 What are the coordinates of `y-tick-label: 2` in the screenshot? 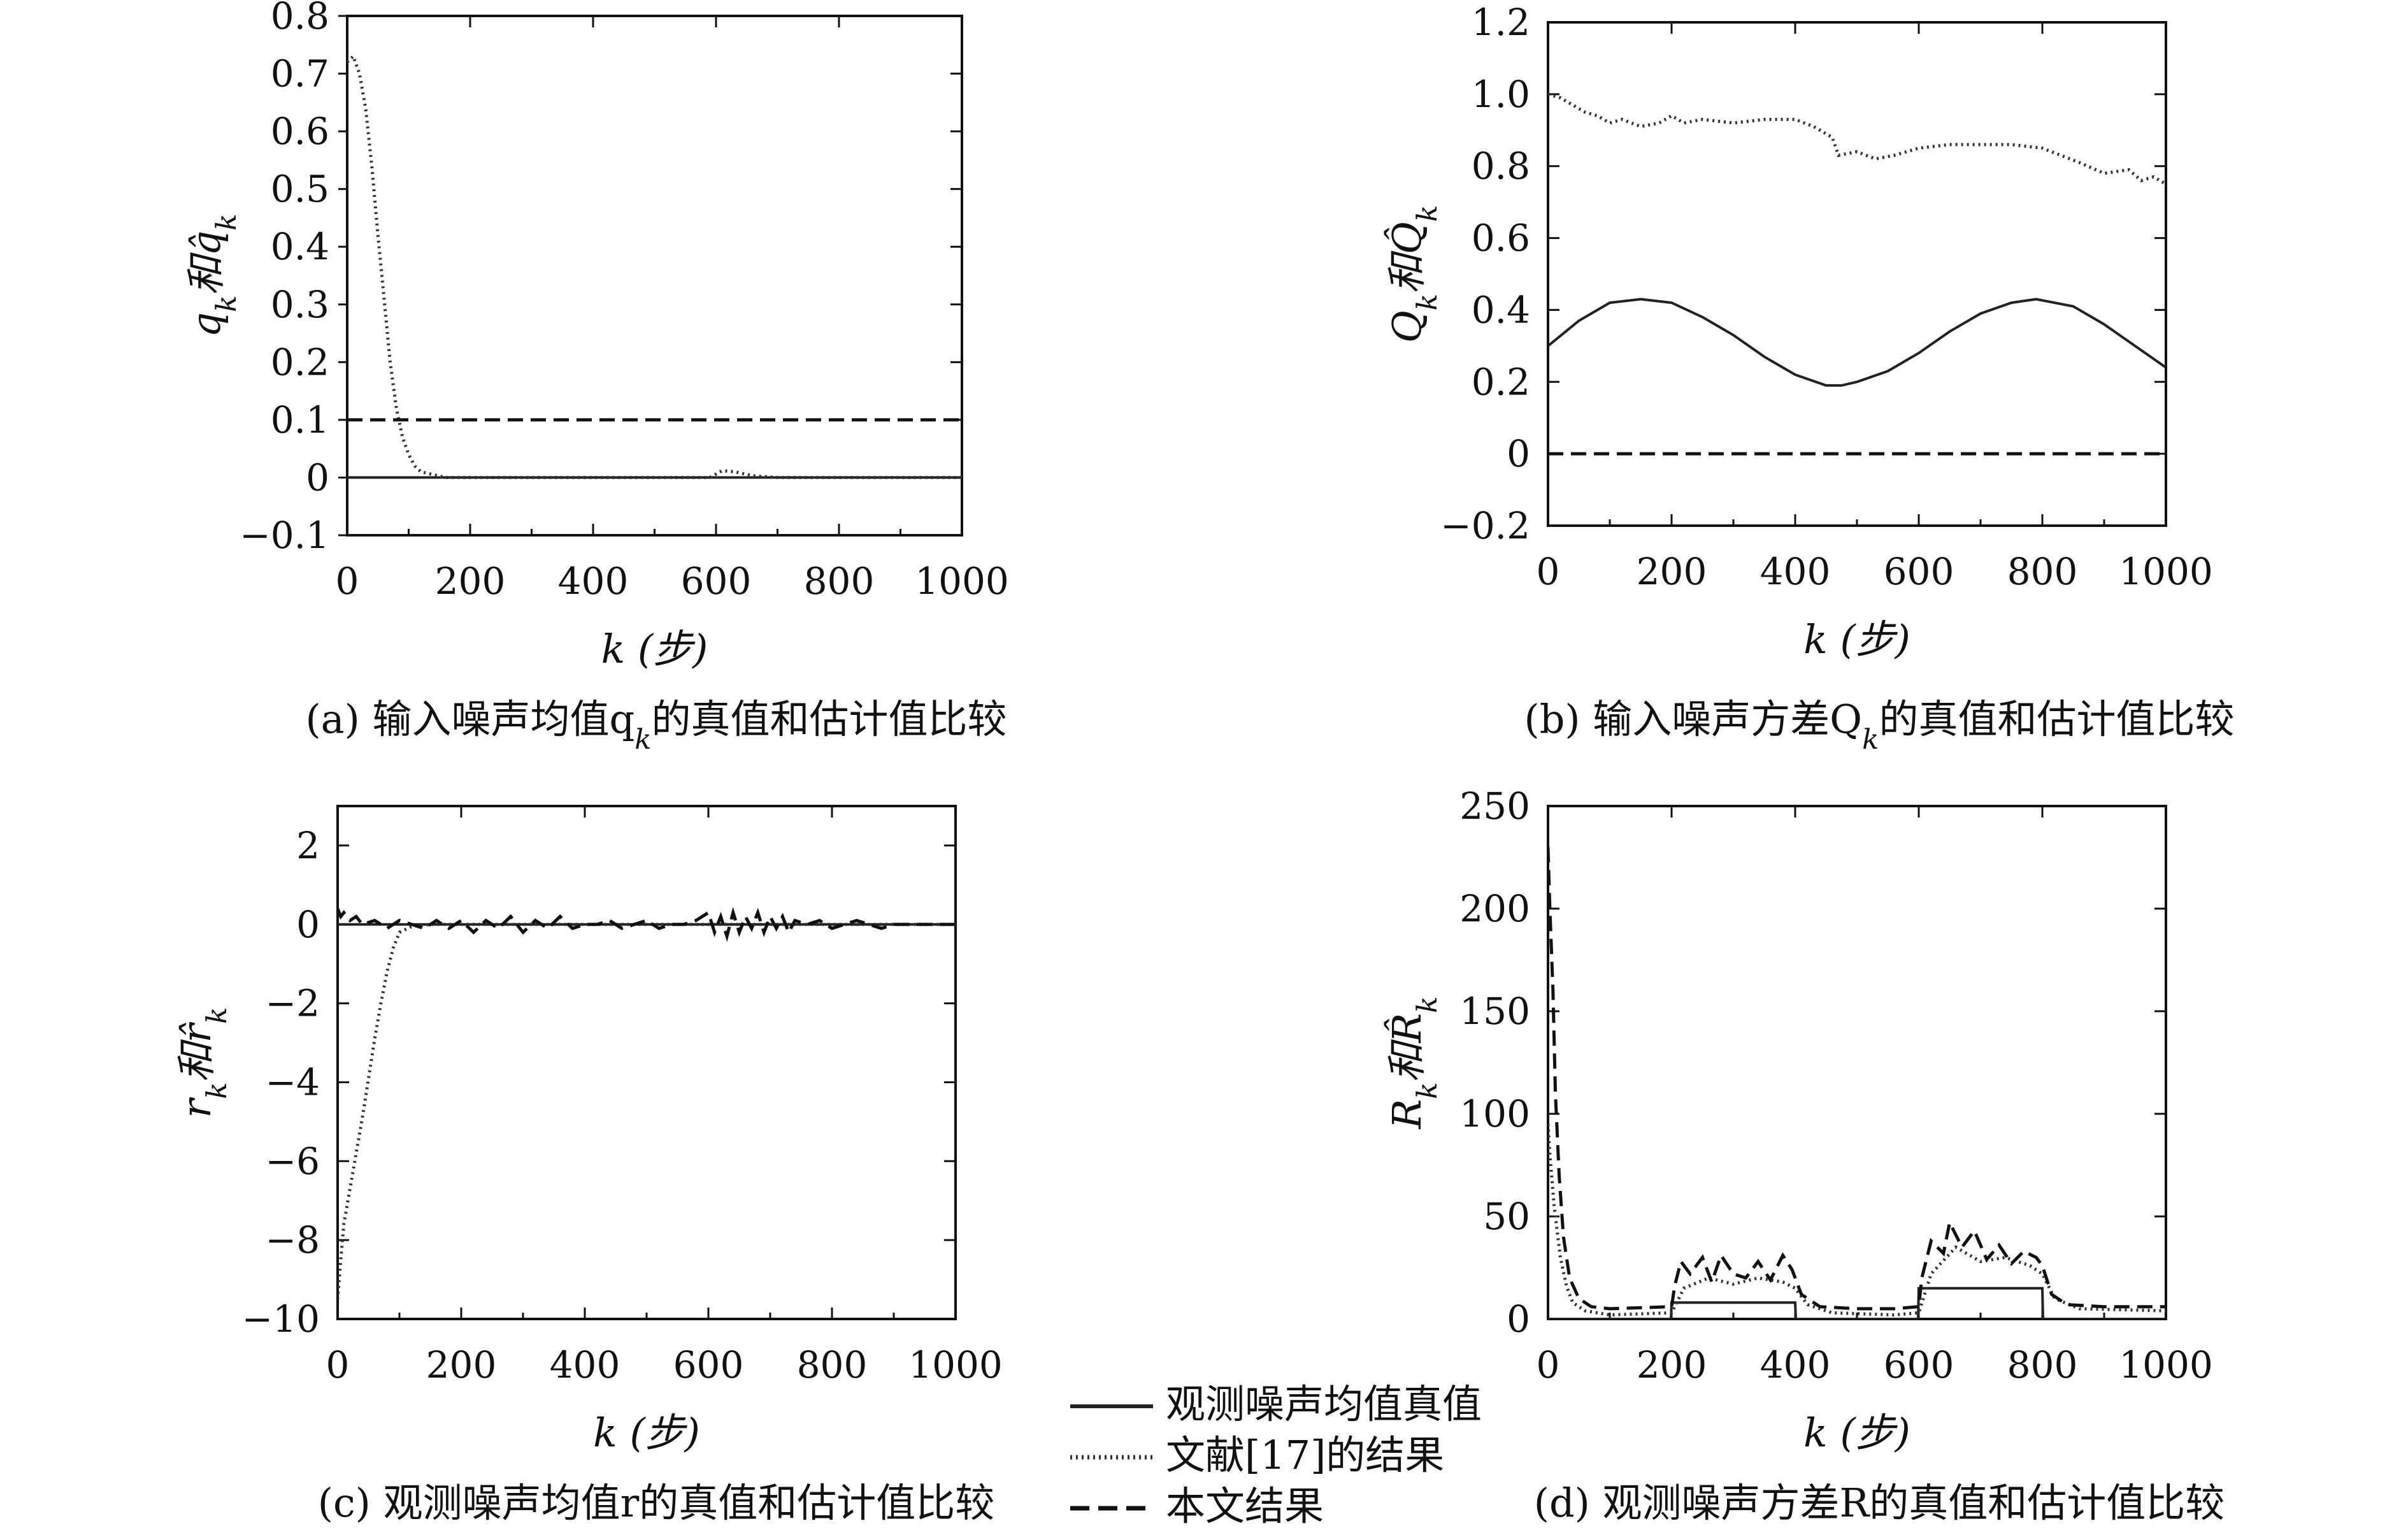 It's located at (308, 845).